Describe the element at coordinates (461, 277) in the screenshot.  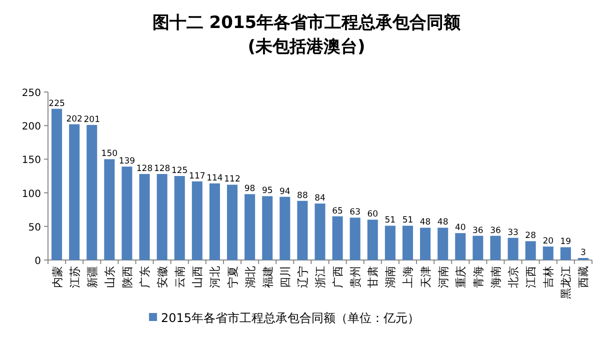
I see `x-tick-label: 重庆` at that location.